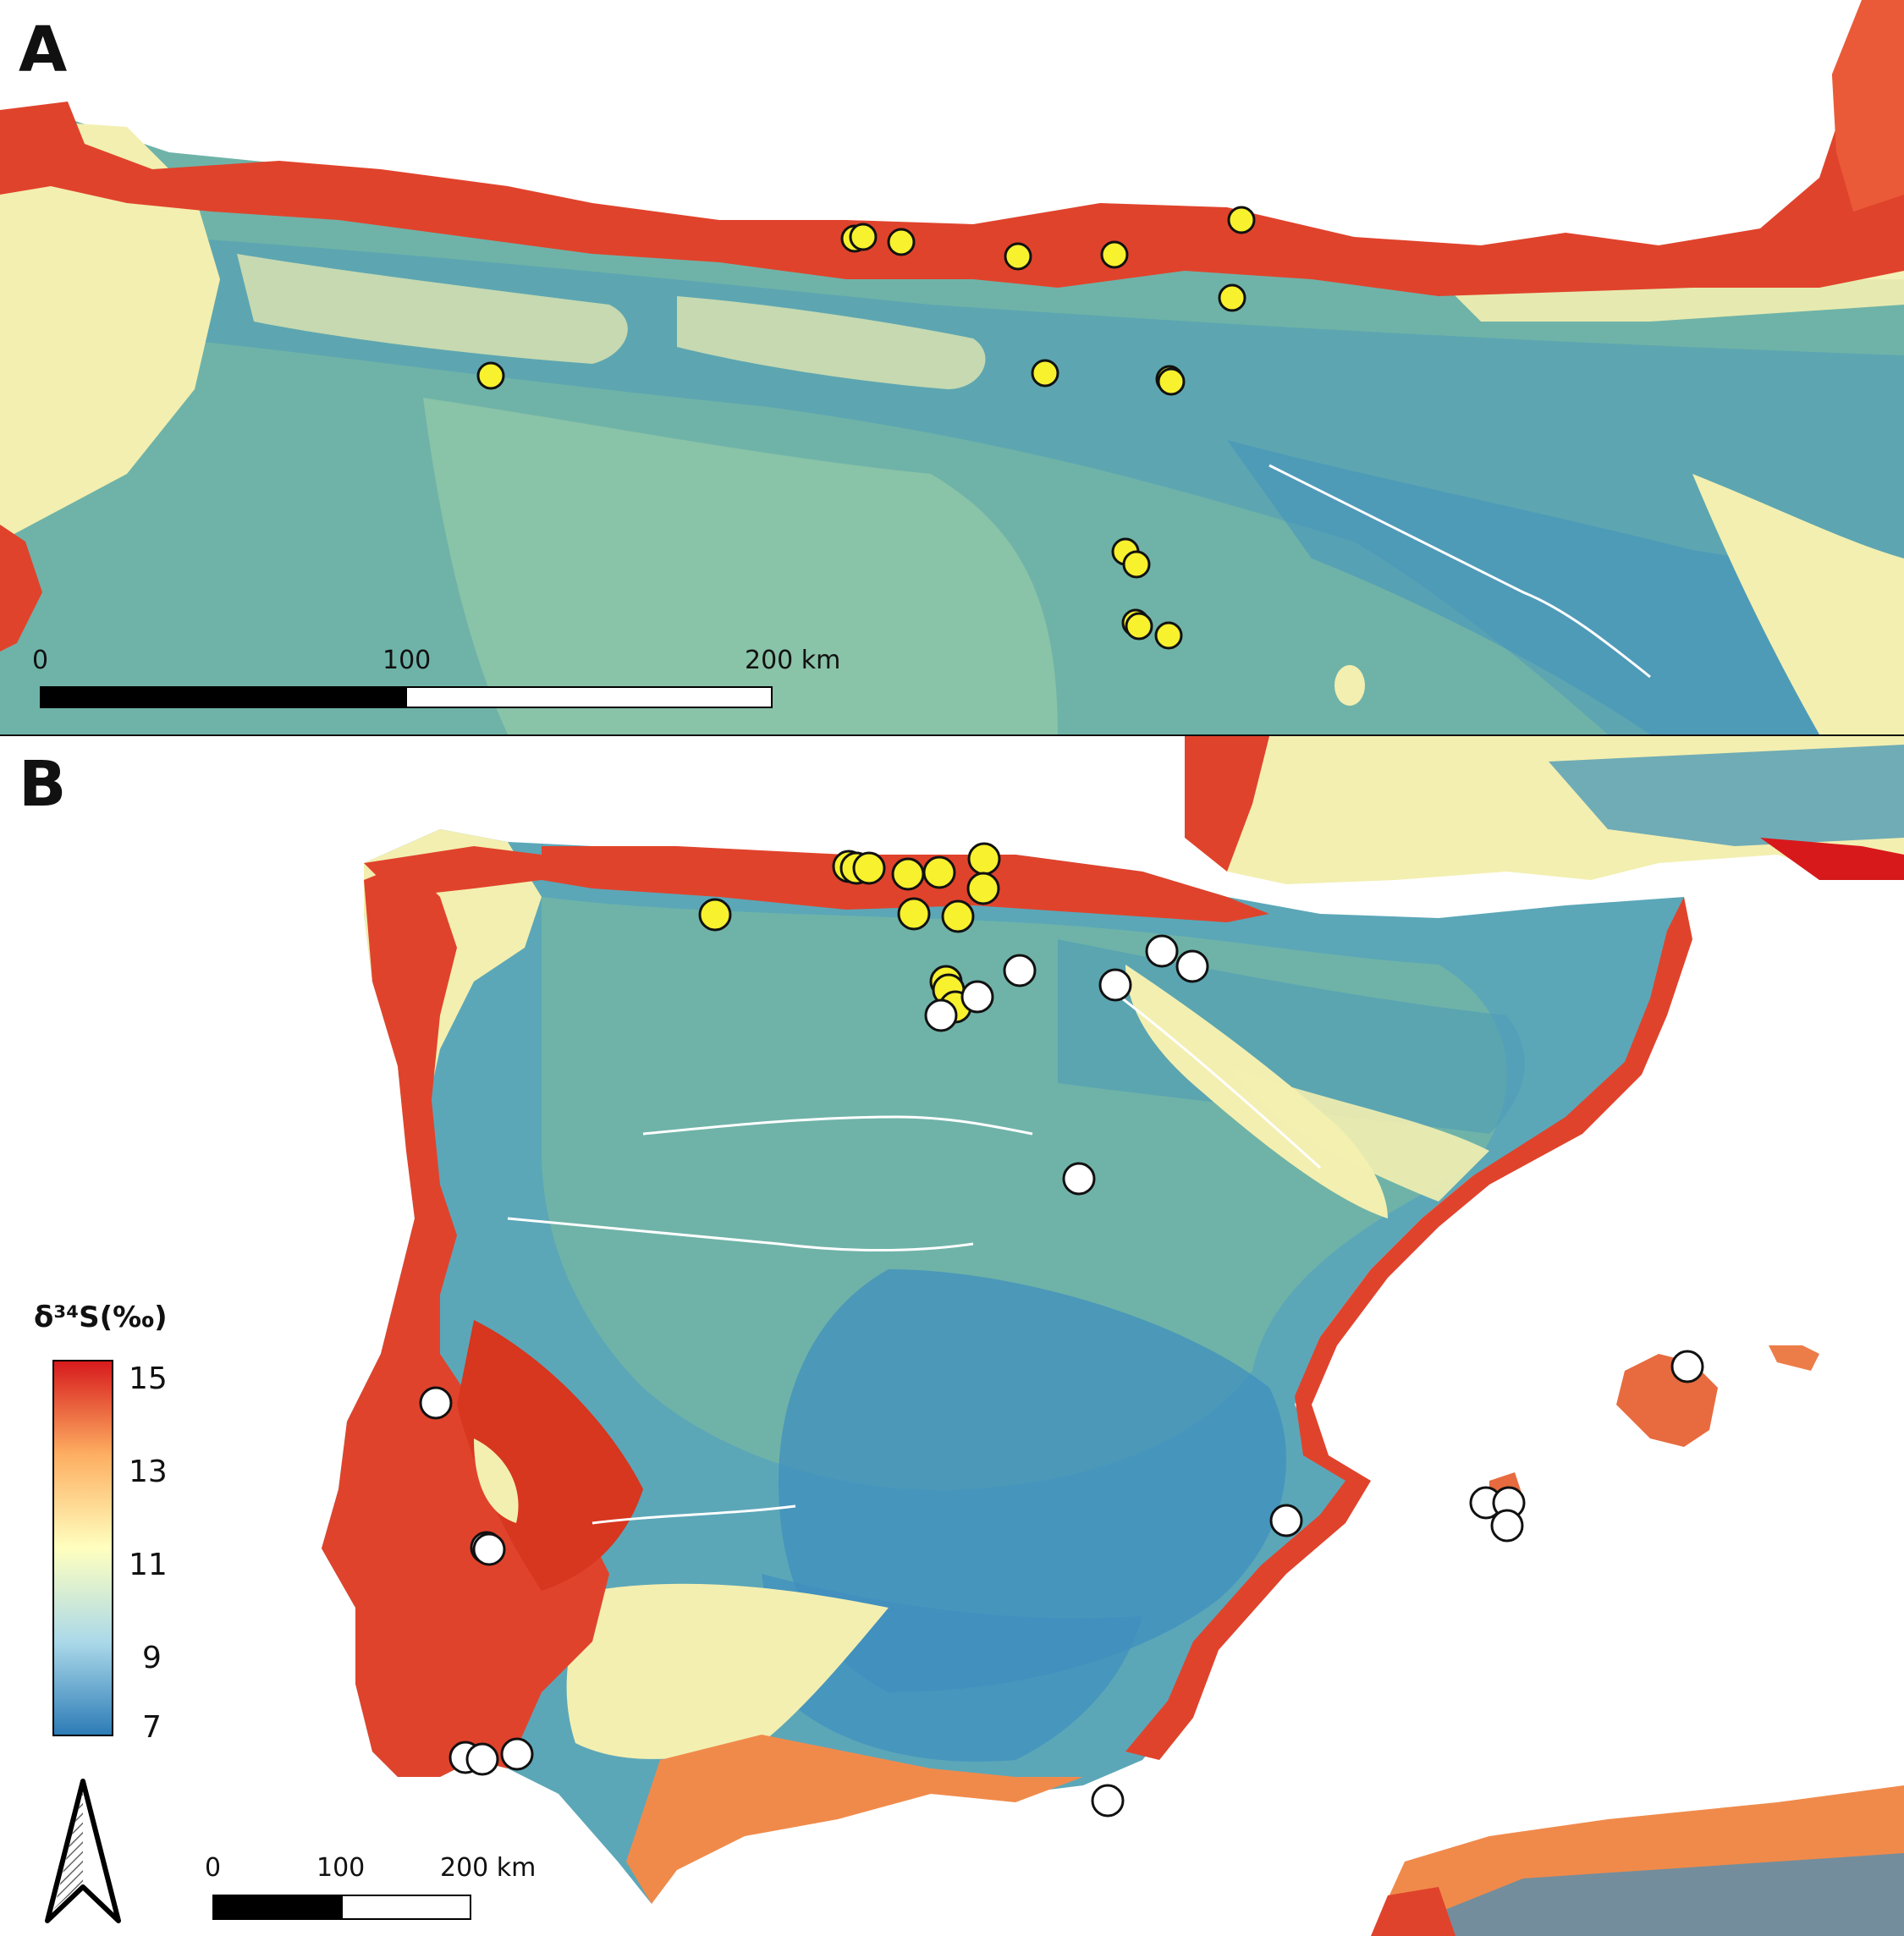 This screenshot has width=1904, height=1936. I want to click on legend-tick-13: 13, so click(148, 1472).